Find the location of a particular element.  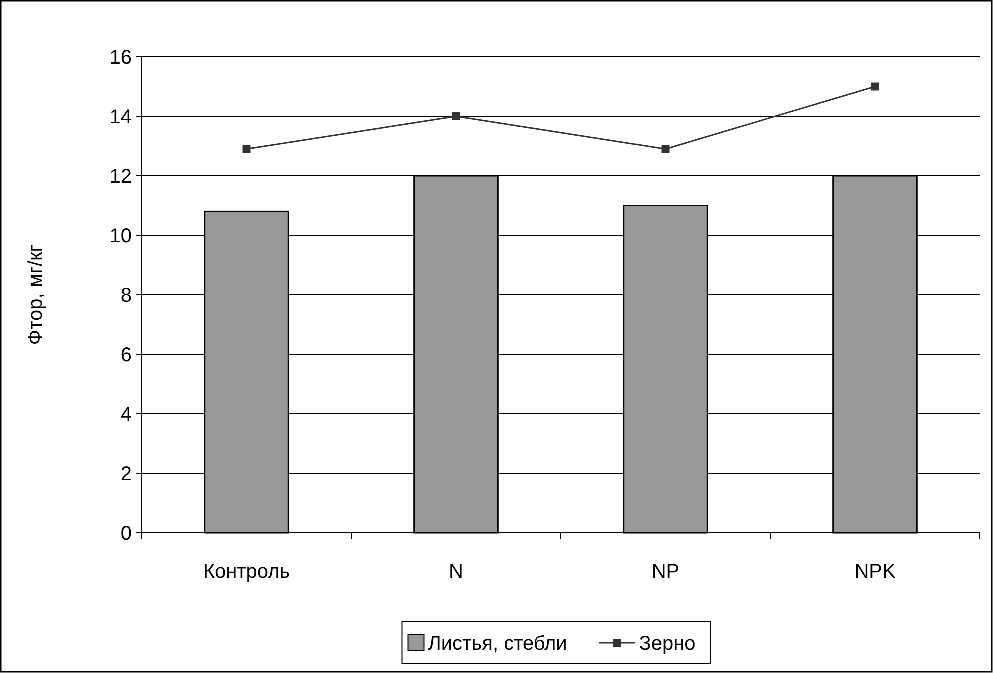

legend-label: Зерно is located at coordinates (667, 644).